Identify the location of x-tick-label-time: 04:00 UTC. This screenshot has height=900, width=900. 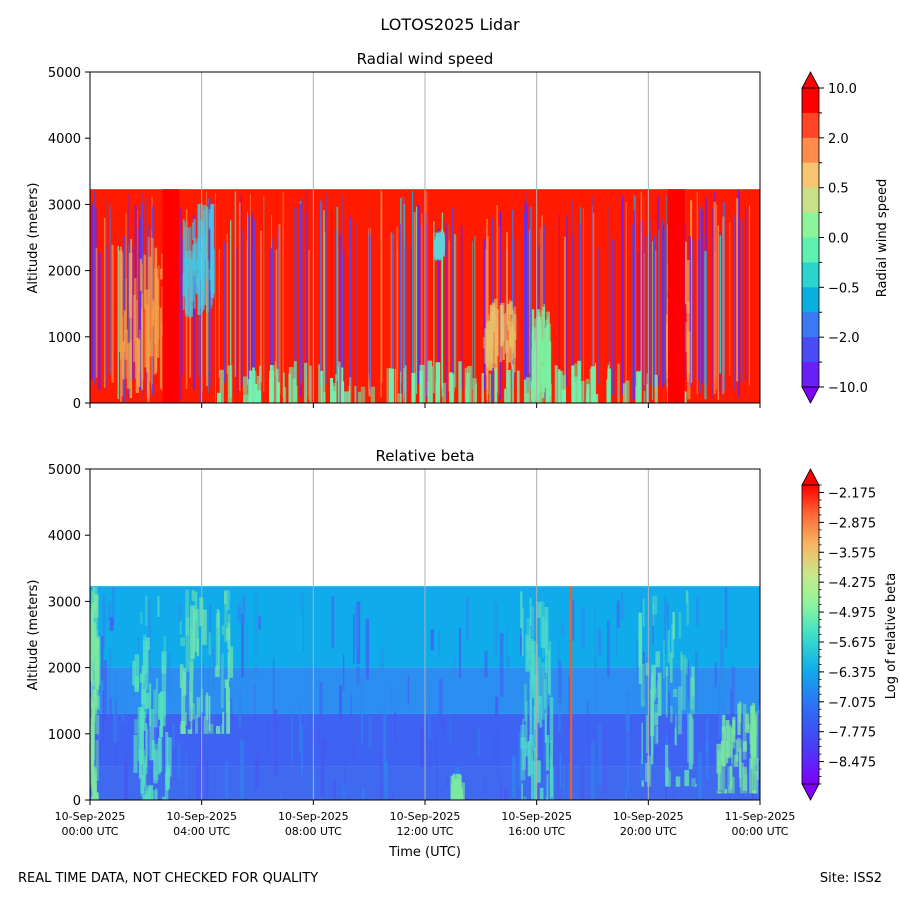
(201, 831).